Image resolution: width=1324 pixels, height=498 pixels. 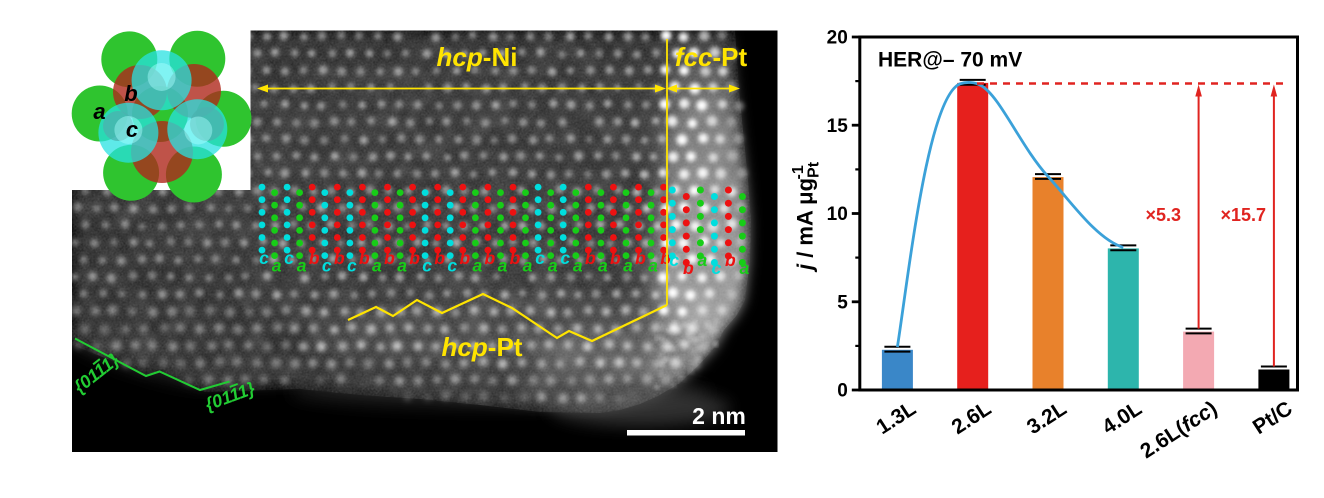 I want to click on svg-text: 15, so click(x=838, y=126).